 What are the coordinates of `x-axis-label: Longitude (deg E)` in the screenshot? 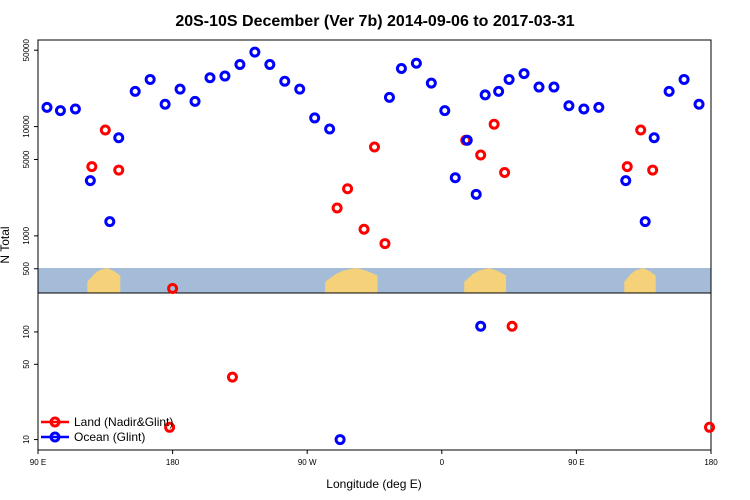 It's located at (373, 484).